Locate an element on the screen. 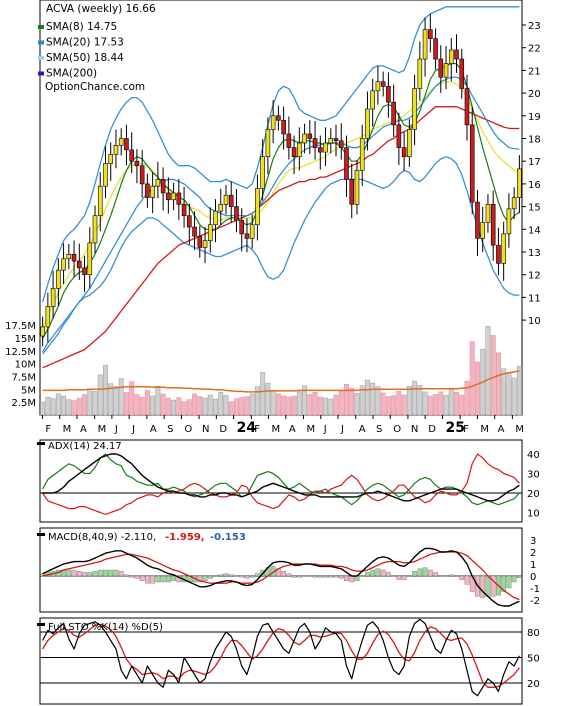 This screenshot has height=706, width=566. volume-tick-label: 5M is located at coordinates (28, 390).